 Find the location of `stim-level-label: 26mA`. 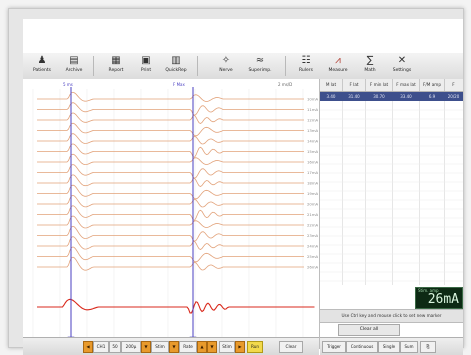

stim-level-label: 26mA is located at coordinates (313, 267).